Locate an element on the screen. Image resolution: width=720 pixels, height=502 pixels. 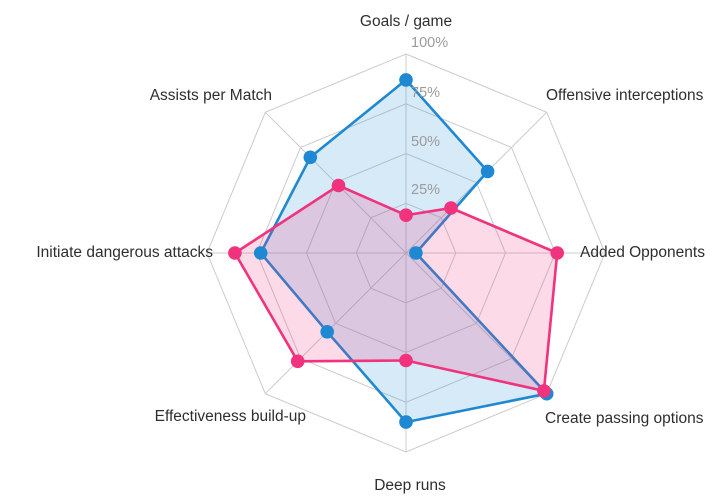
tick-label-50: 50% is located at coordinates (426, 142).